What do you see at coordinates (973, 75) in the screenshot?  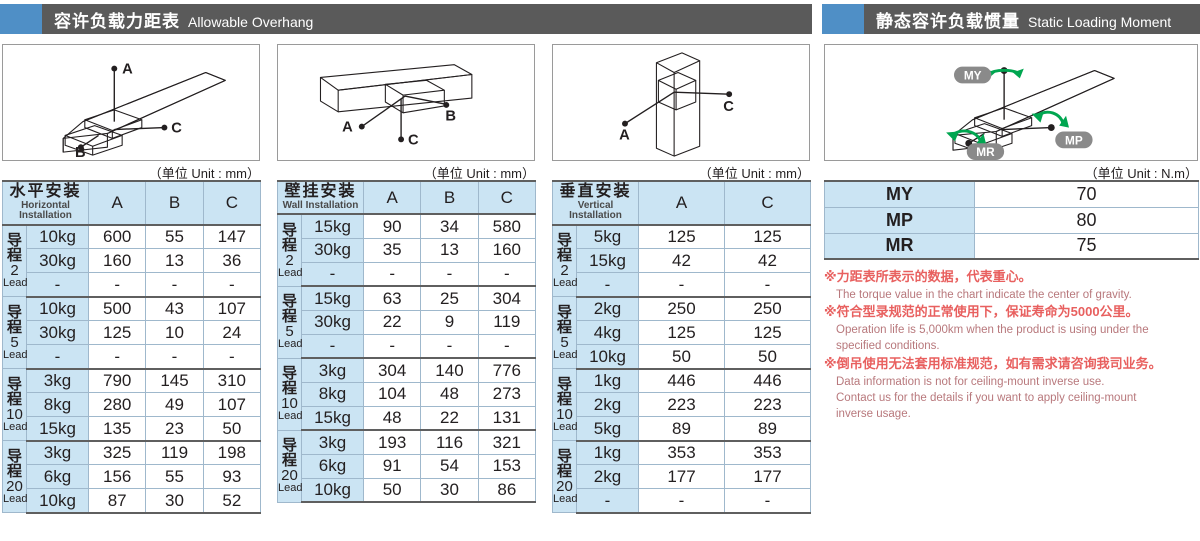 I see `diagram-label-my: MY` at bounding box center [973, 75].